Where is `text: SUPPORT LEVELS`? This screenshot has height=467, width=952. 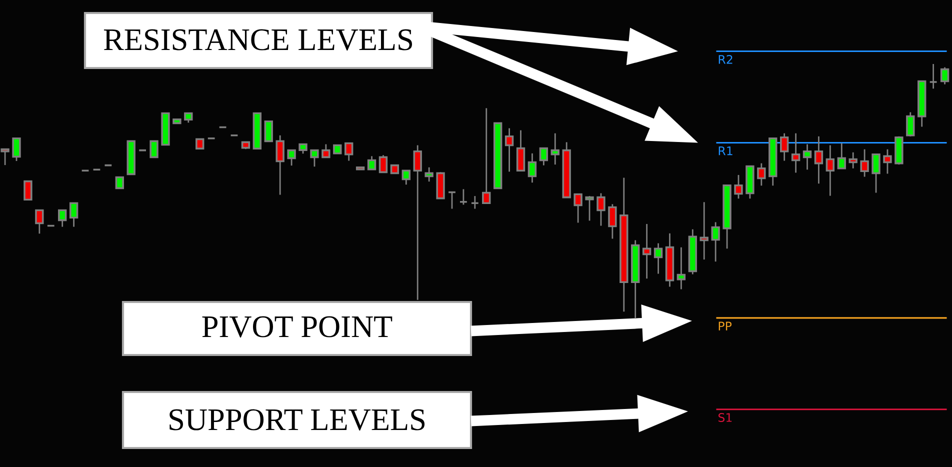
text: SUPPORT LEVELS is located at coordinates (297, 419).